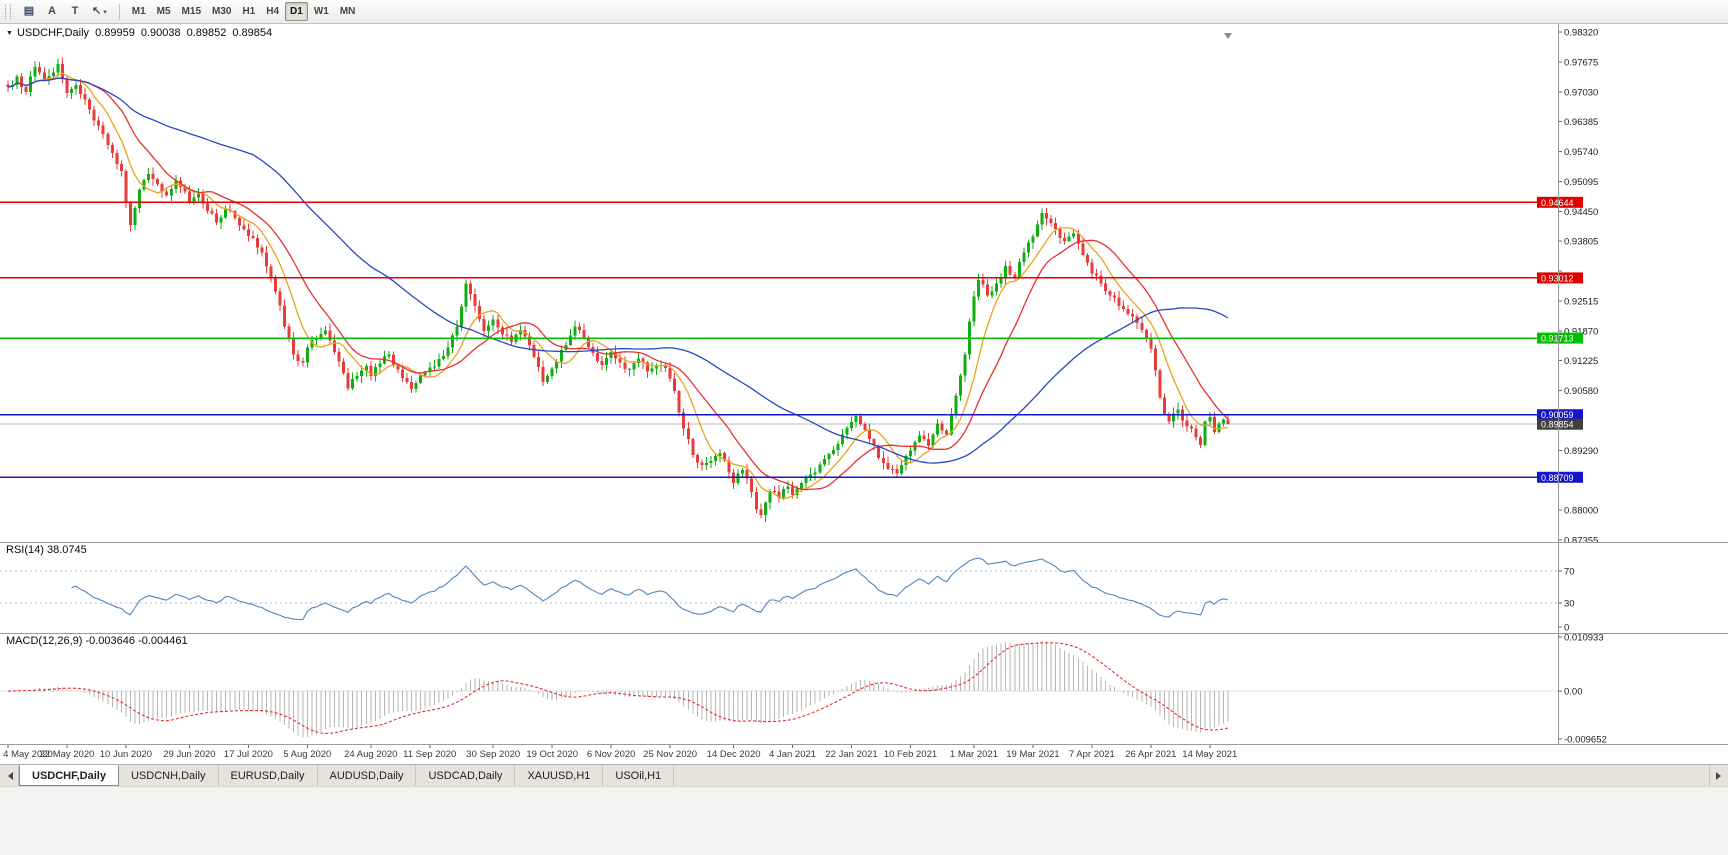  Describe the element at coordinates (296, 11) in the screenshot. I see `timeframe-button-d1: D1` at that location.